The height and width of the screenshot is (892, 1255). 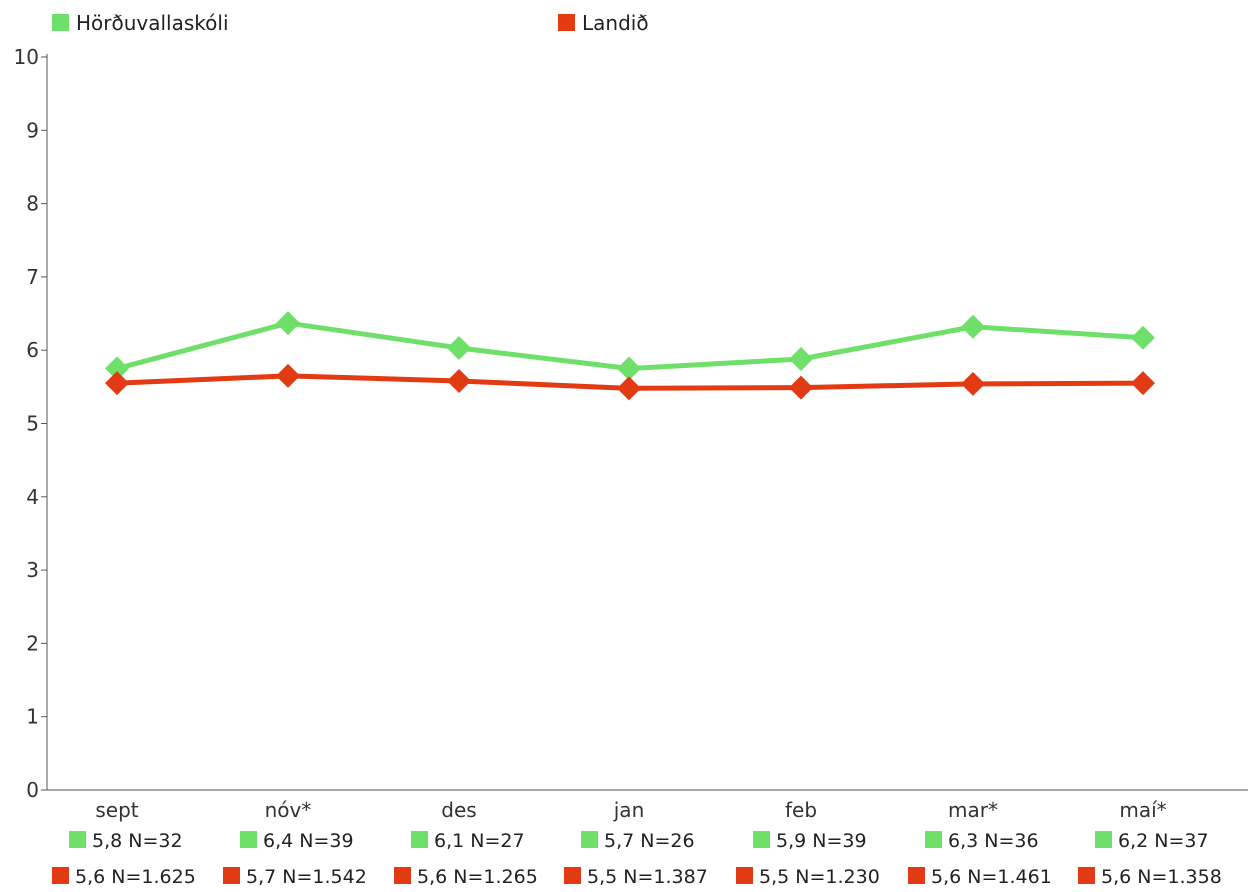 What do you see at coordinates (993, 841) in the screenshot?
I see `stat-label: 6,3 N=36` at bounding box center [993, 841].